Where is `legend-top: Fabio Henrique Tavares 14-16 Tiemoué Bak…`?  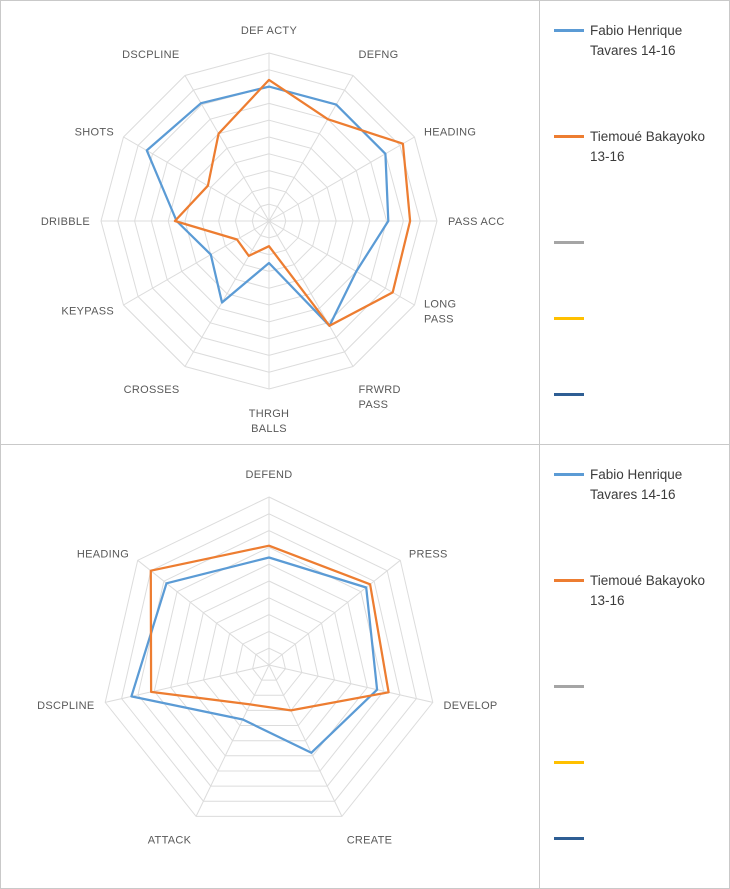
legend-top: Fabio Henrique Tavares 14-16 Tiemoué Bak… is located at coordinates (634, 222).